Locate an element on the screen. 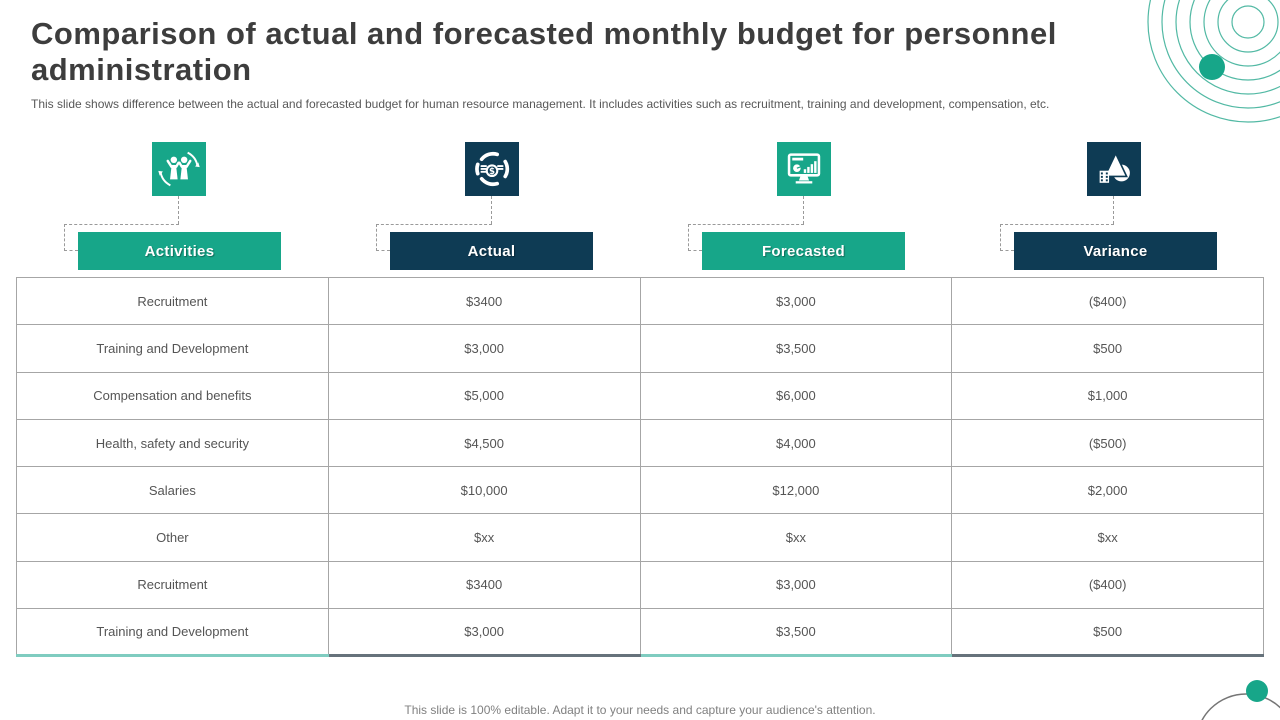 The height and width of the screenshot is (720, 1280). column-header-variance: Variance is located at coordinates (1115, 251).